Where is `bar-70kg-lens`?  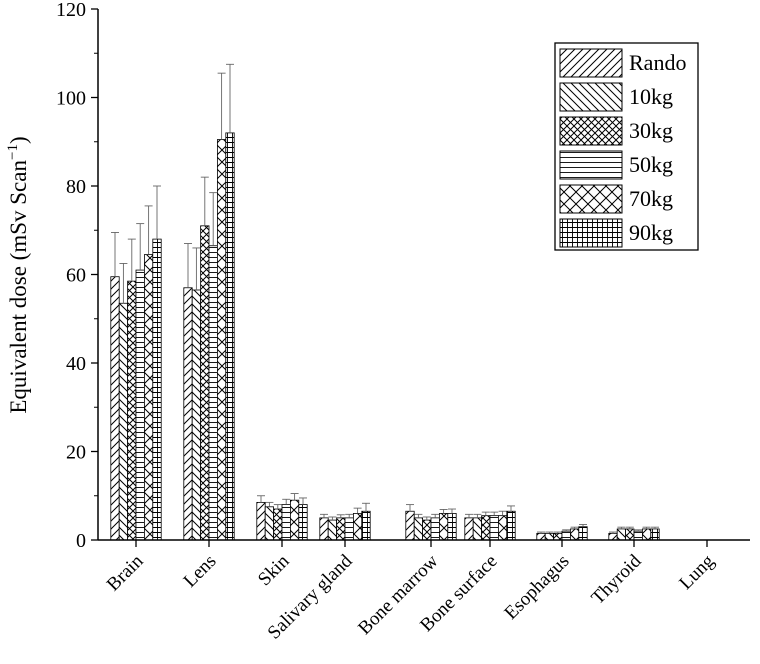
bar-70kg-lens is located at coordinates (221, 340).